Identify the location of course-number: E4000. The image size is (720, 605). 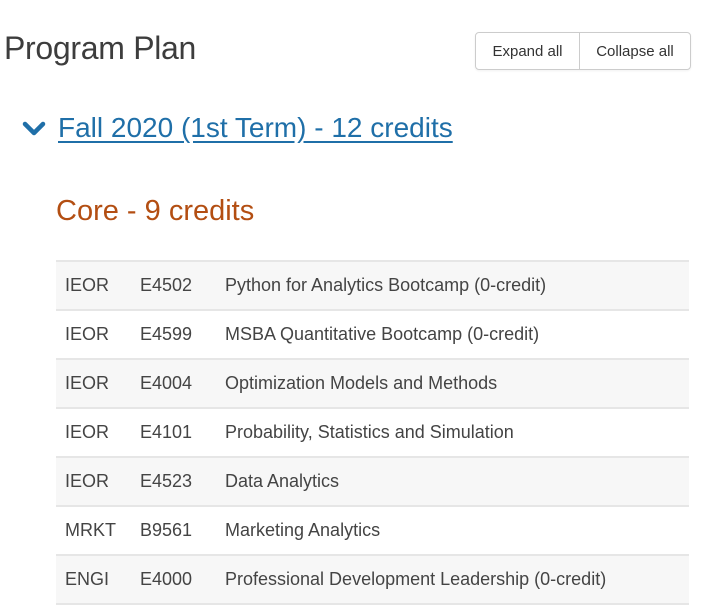
(166, 579).